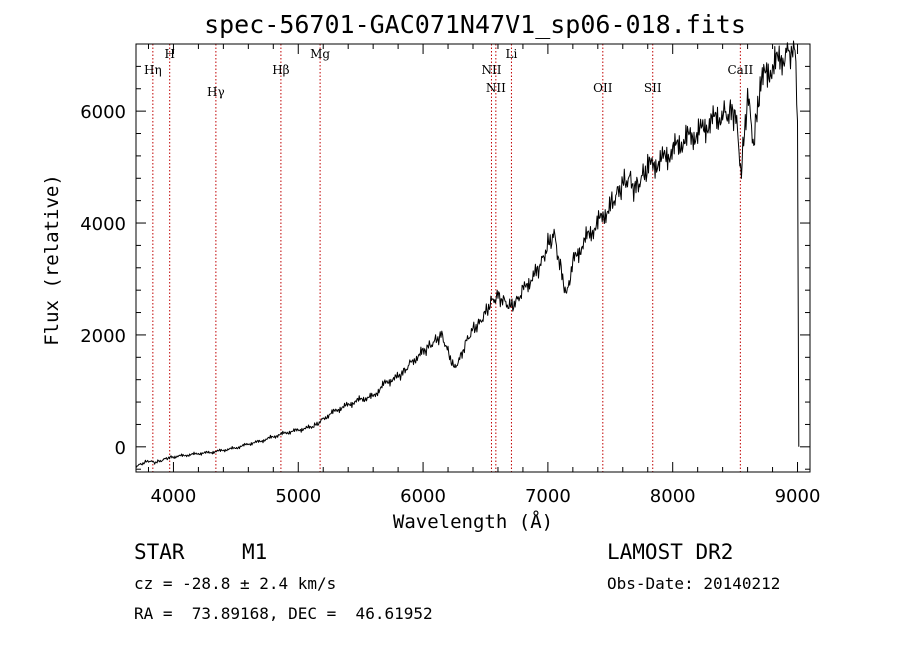 This screenshot has height=649, width=900. I want to click on x-axis-label: Wavelength (Å), so click(473, 521).